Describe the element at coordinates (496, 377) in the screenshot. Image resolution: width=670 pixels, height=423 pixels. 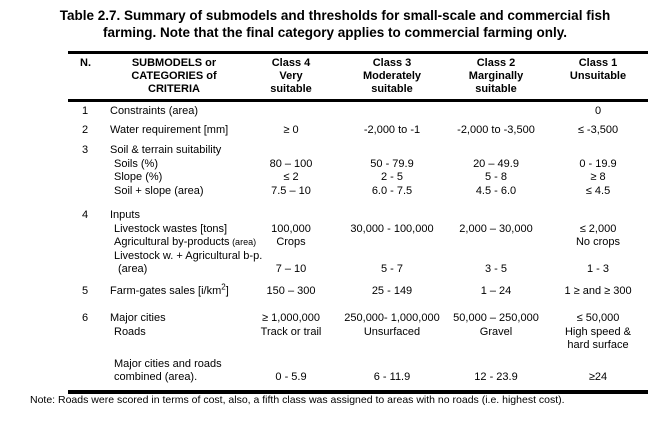
I see `cell-value: 12 - 23.9` at that location.